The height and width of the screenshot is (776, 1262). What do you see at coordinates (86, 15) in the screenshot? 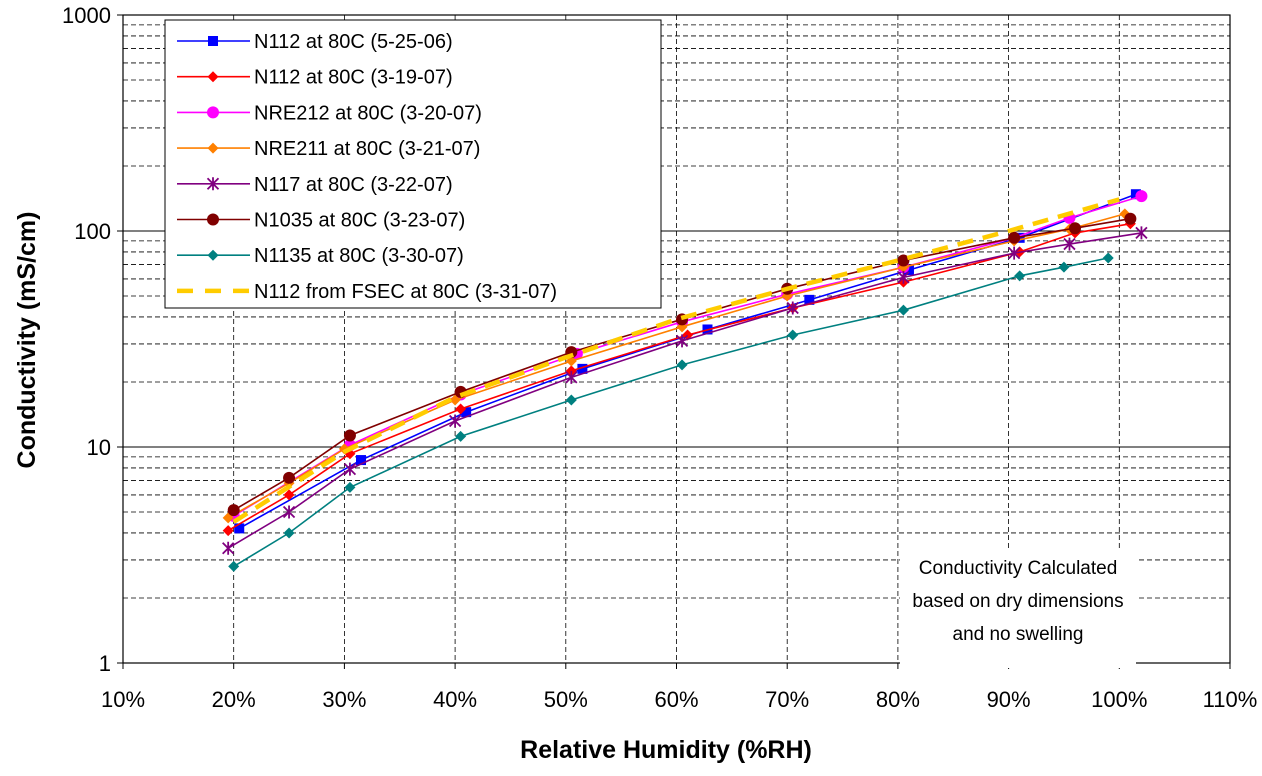
I see `y-tick-label: 1000` at bounding box center [86, 15].